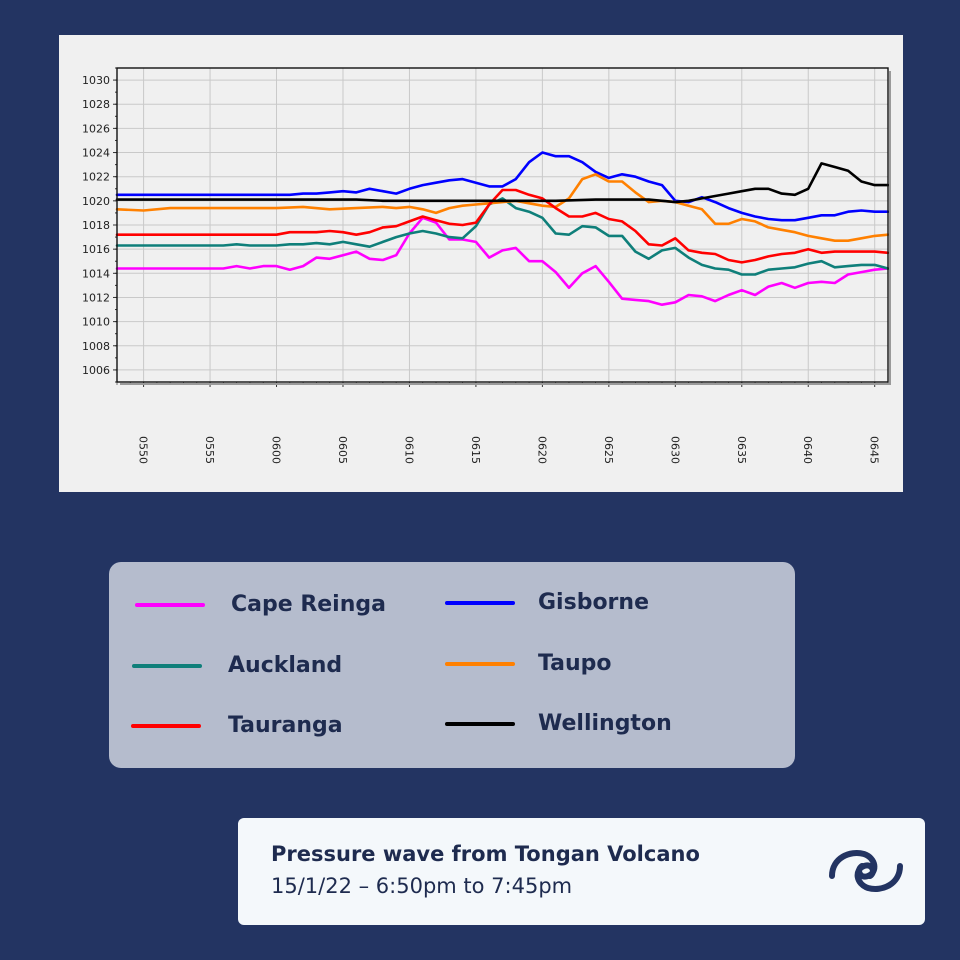 The width and height of the screenshot is (960, 960). I want to click on y-tick-label: 1028, so click(96, 104).